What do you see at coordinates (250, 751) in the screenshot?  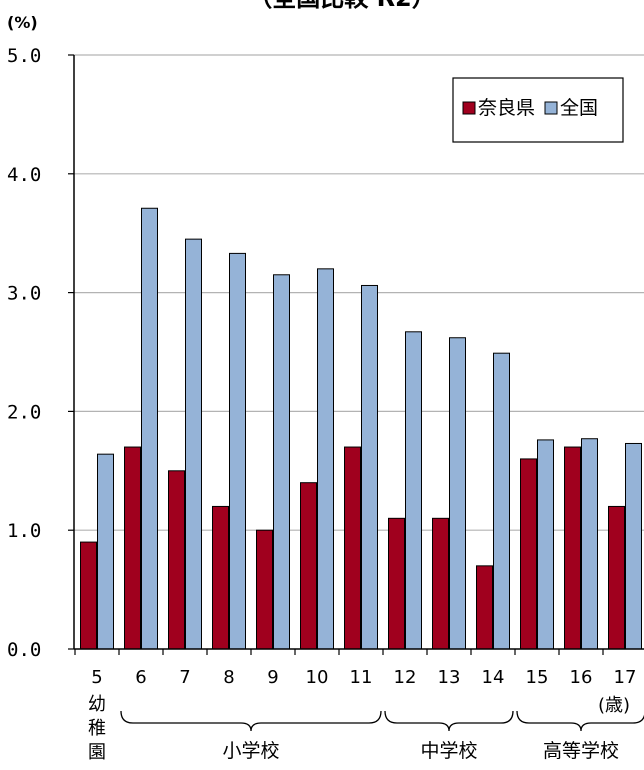 I see `group-label: 小学校` at bounding box center [250, 751].